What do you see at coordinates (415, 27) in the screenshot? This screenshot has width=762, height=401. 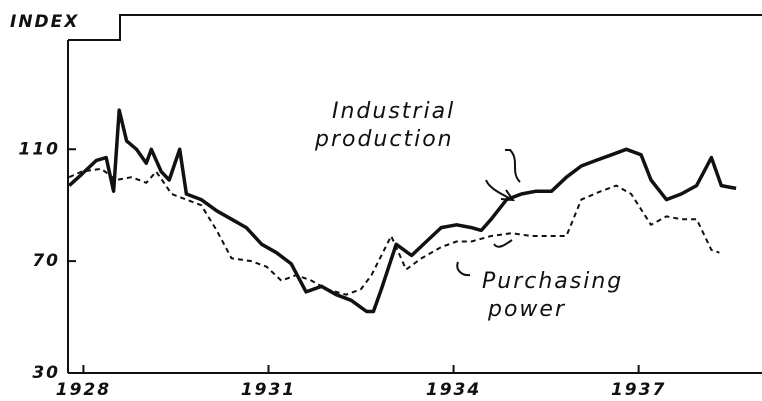 I see `frame` at bounding box center [415, 27].